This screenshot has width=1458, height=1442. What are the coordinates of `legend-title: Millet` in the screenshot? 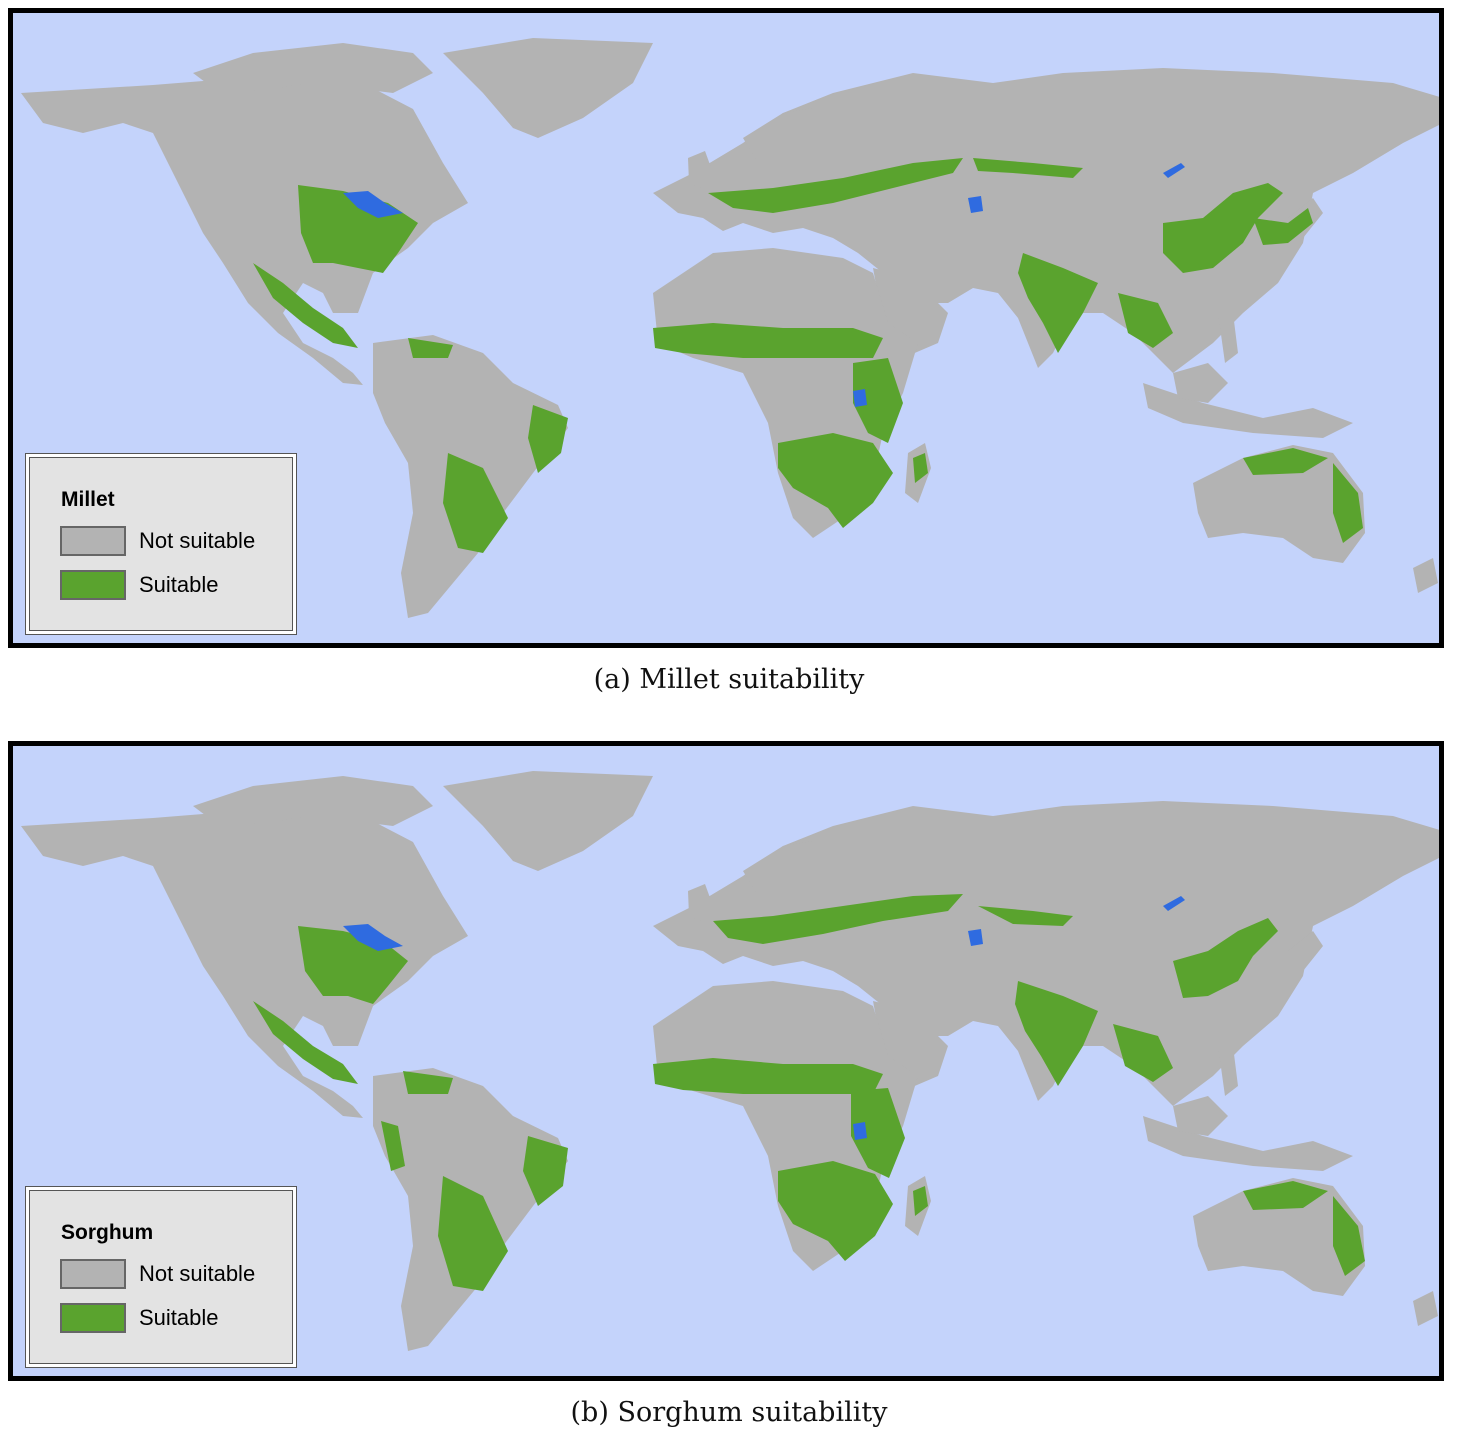 It's located at (88, 499).